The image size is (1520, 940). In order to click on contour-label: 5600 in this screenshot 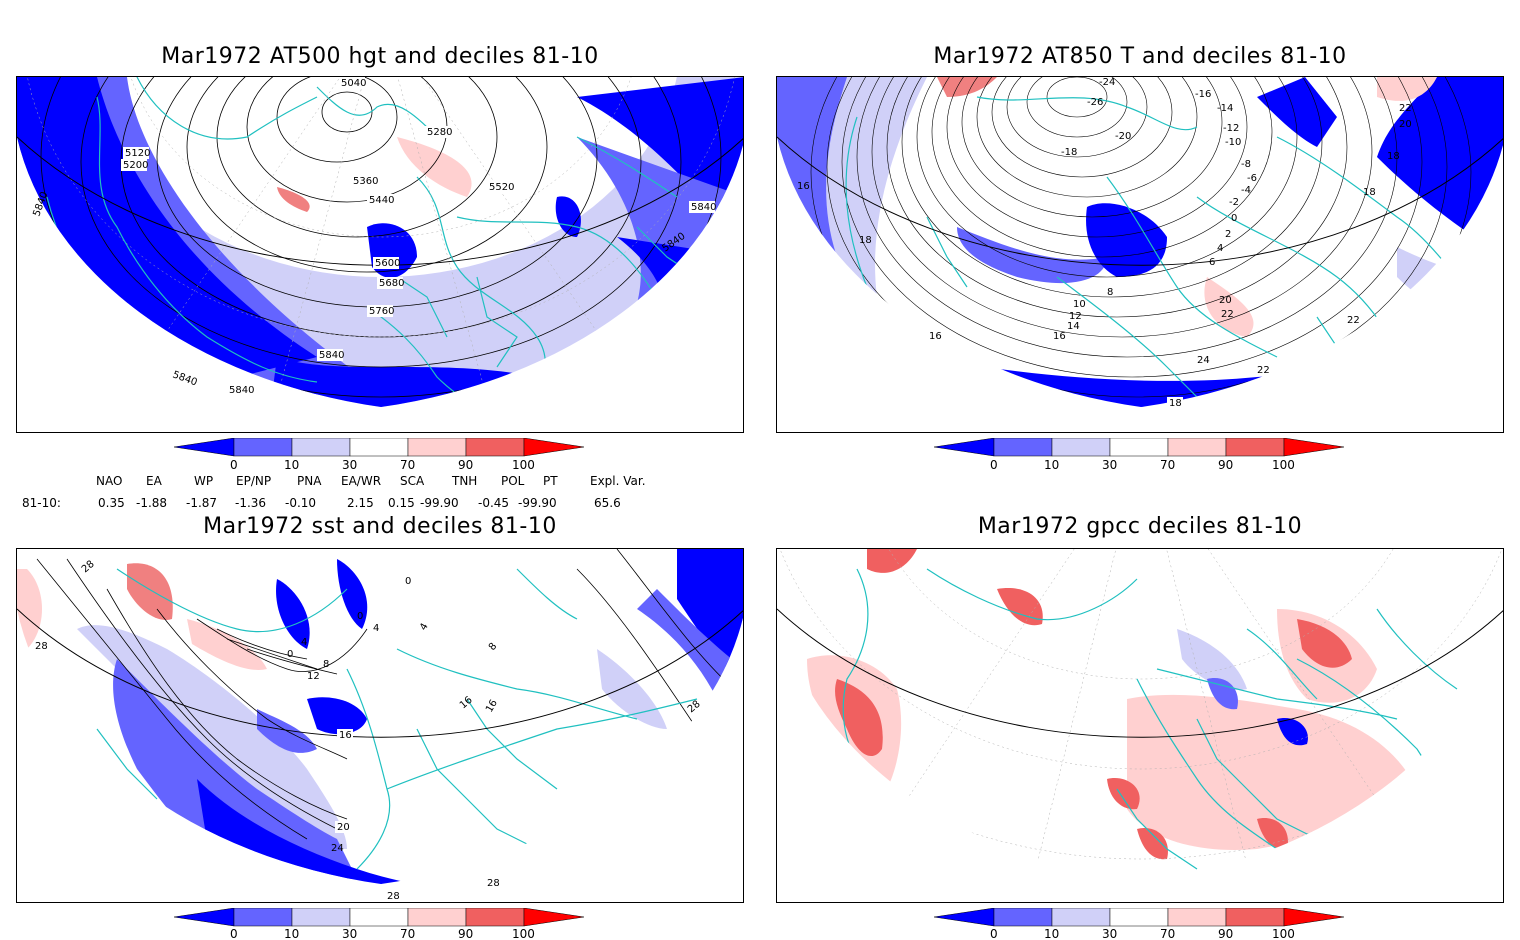, I will do `click(387, 263)`.